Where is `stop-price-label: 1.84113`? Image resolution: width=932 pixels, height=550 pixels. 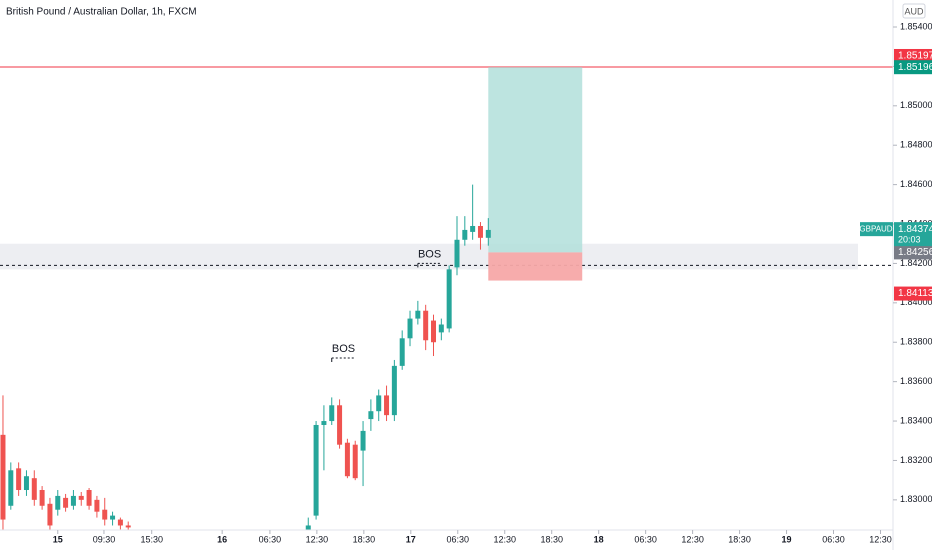
stop-price-label: 1.84113 is located at coordinates (915, 293).